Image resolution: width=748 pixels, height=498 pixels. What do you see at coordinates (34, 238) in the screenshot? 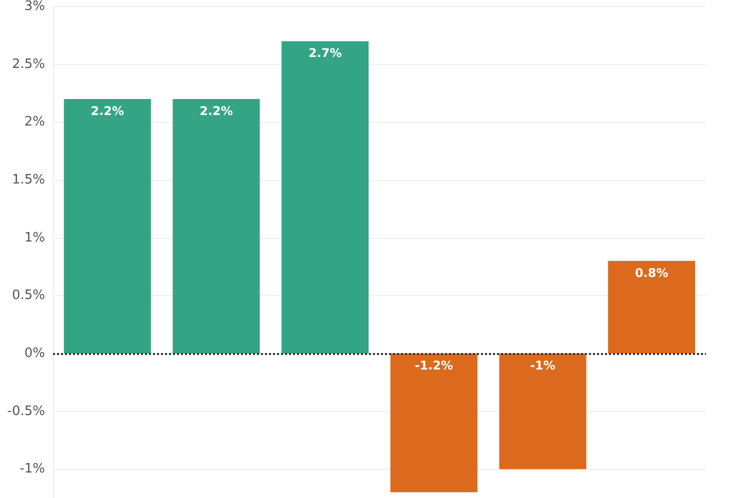
I see `y-tick-label: 1%` at bounding box center [34, 238].